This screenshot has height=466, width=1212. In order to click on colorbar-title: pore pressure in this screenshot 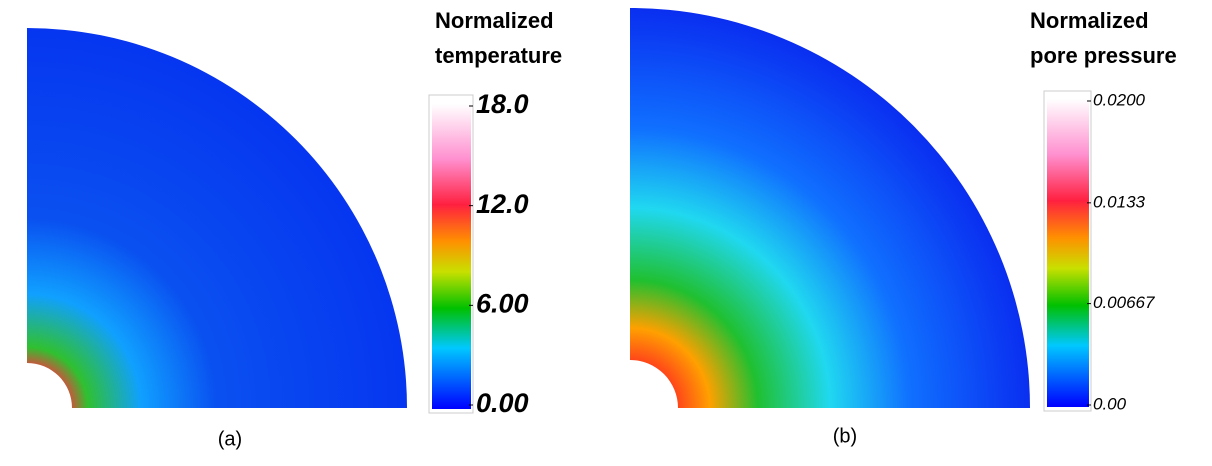, I will do `click(1103, 55)`.